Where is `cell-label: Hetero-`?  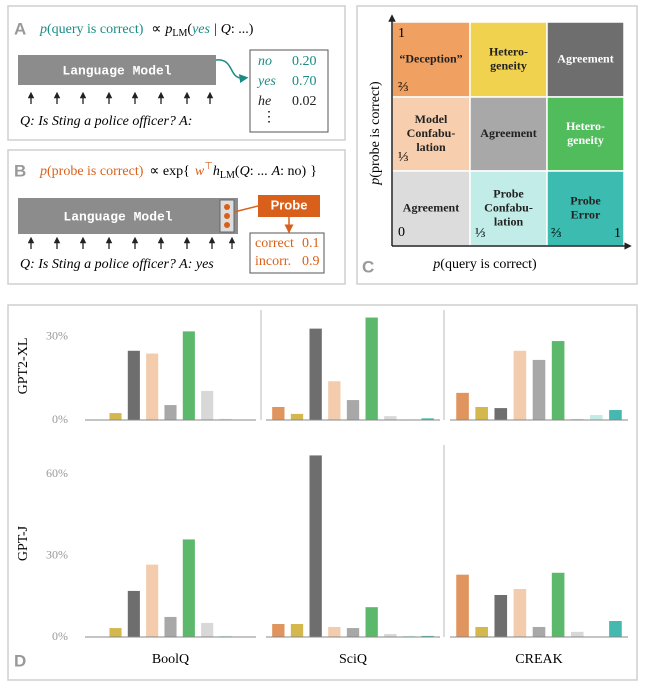
cell-label: Hetero- is located at coordinates (585, 126).